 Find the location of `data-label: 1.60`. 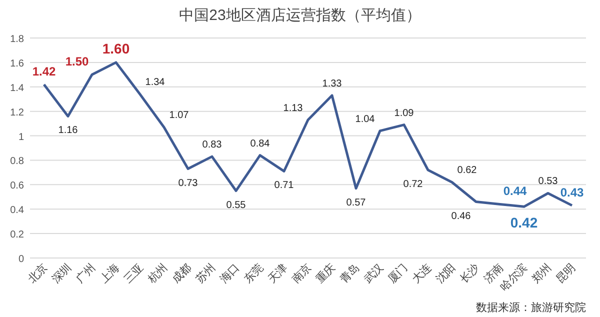

data-label: 1.60 is located at coordinates (116, 48).